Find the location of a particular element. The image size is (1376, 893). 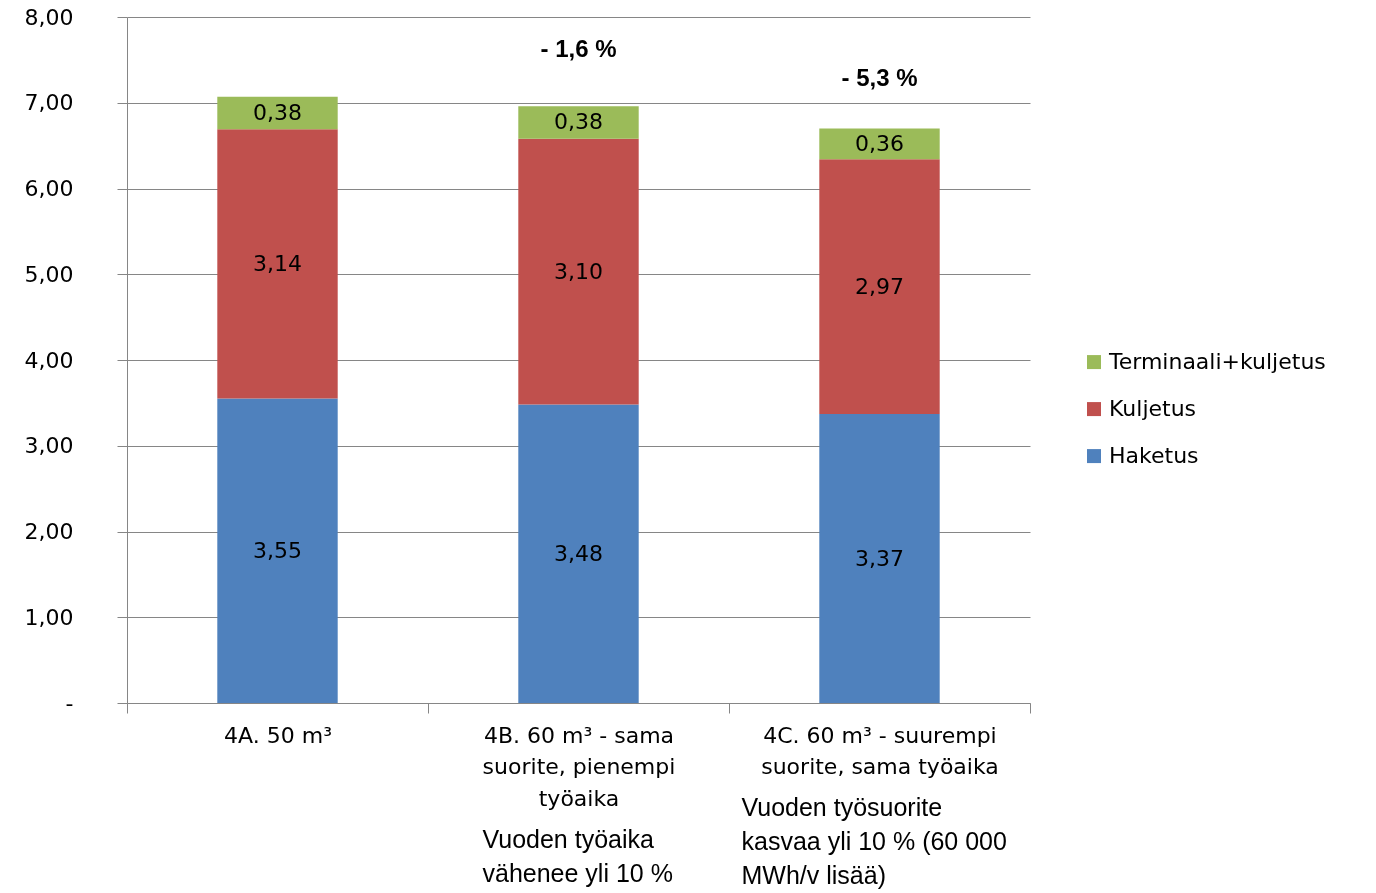

data-label: 3,55 is located at coordinates (277, 550).